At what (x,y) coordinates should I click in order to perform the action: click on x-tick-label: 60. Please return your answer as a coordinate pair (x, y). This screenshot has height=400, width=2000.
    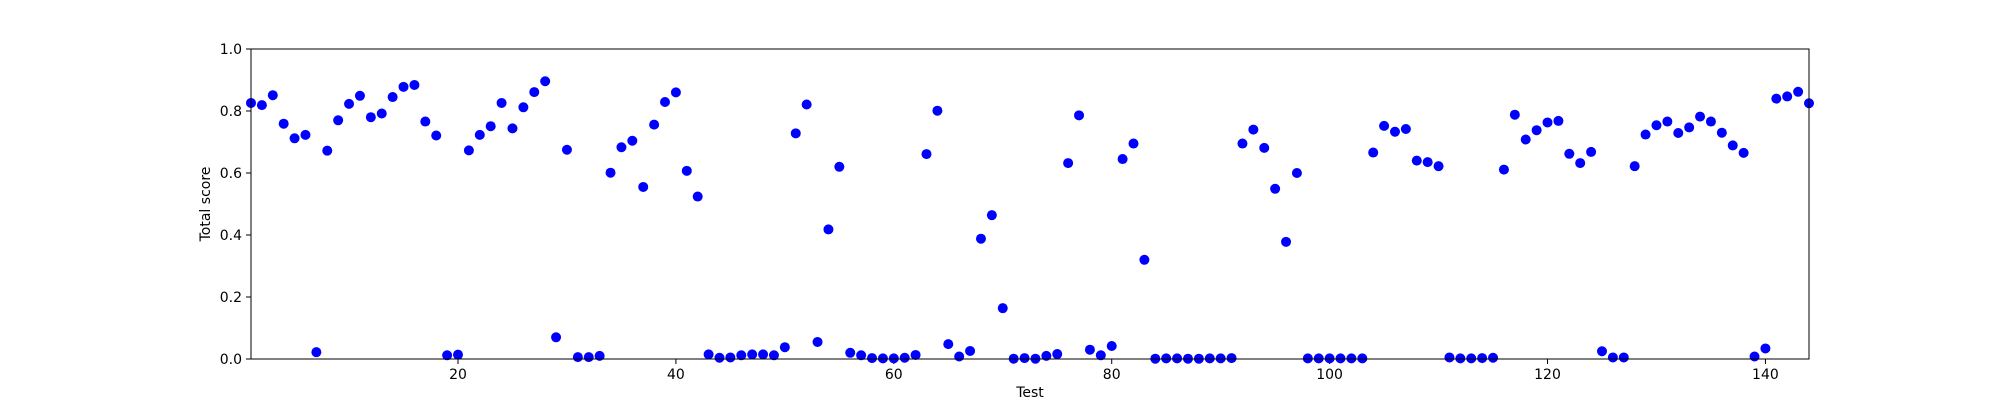
    Looking at the image, I should click on (894, 375).